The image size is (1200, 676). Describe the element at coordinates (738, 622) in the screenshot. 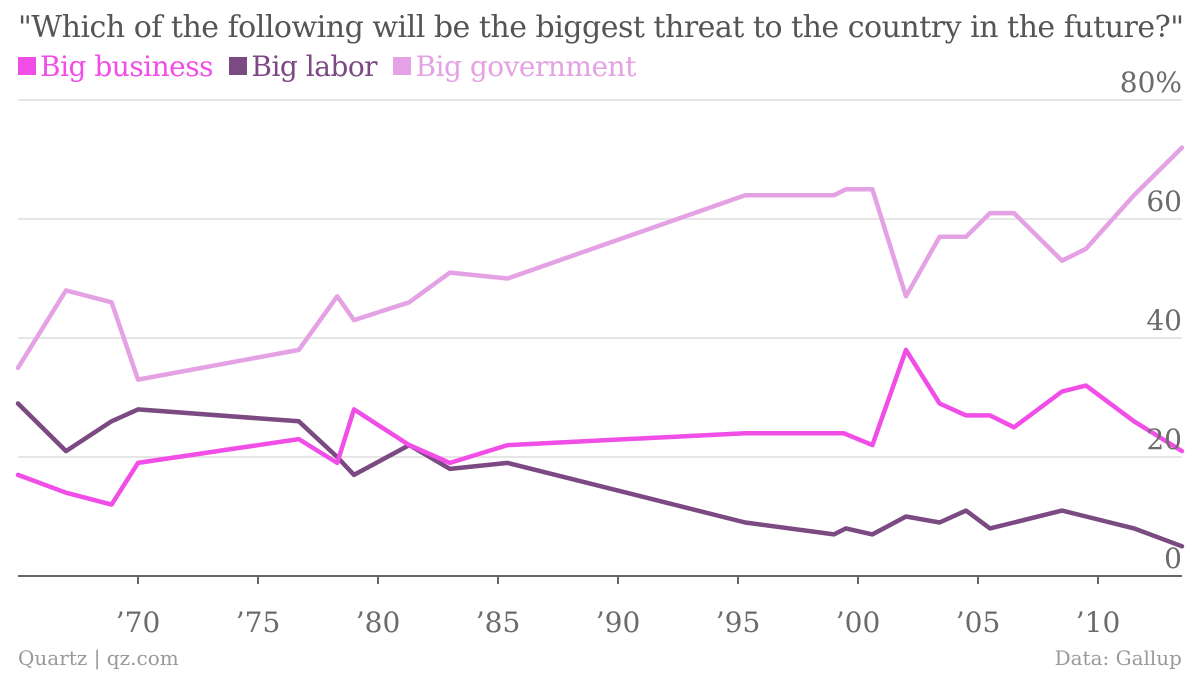

I see `x-tick-label-1995: ’95` at that location.